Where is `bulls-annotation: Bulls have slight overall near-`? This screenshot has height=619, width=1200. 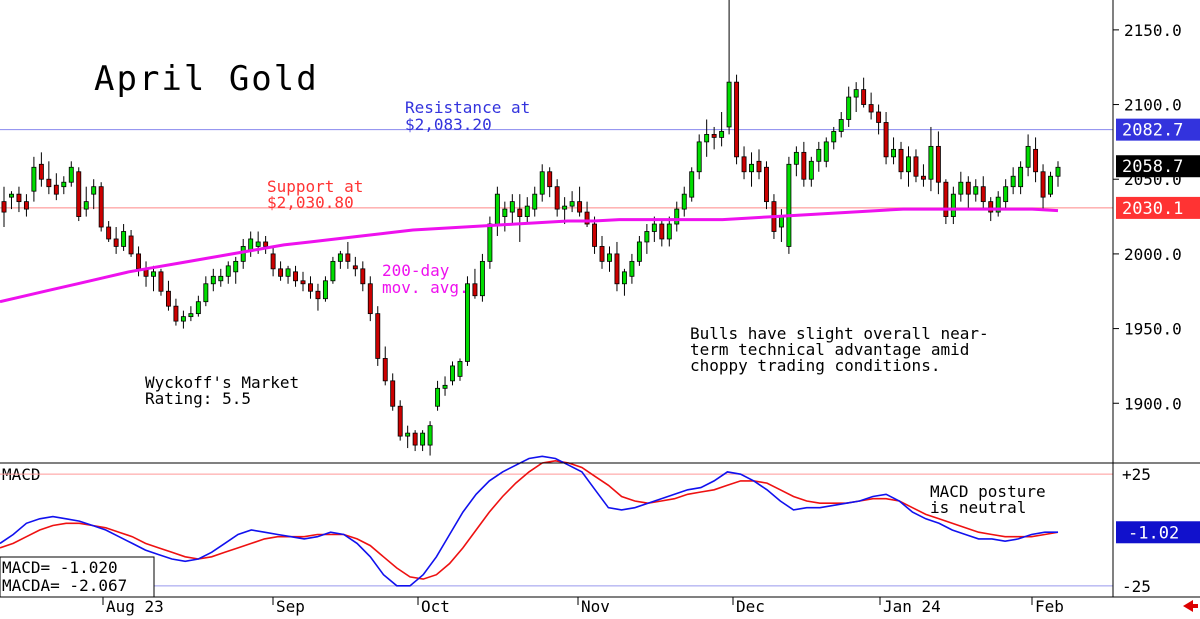
bulls-annotation: Bulls have slight overall near- is located at coordinates (839, 333).